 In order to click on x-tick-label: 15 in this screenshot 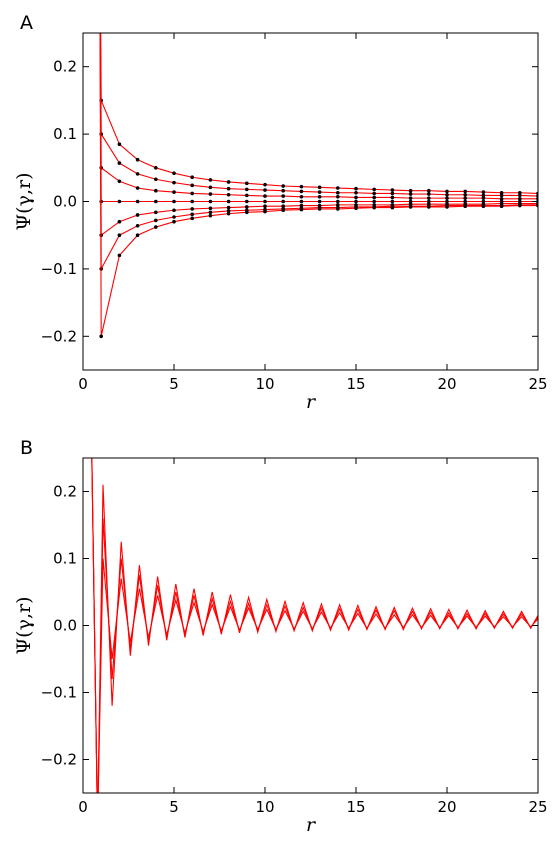, I will do `click(355, 384)`.